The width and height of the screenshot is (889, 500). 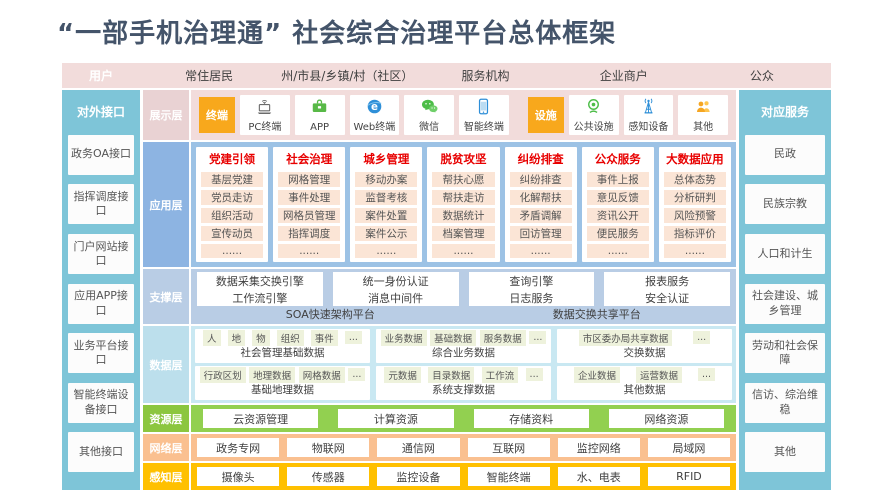 What do you see at coordinates (463, 159) in the screenshot?
I see `app-column-header: 脱贫攻坚` at bounding box center [463, 159].